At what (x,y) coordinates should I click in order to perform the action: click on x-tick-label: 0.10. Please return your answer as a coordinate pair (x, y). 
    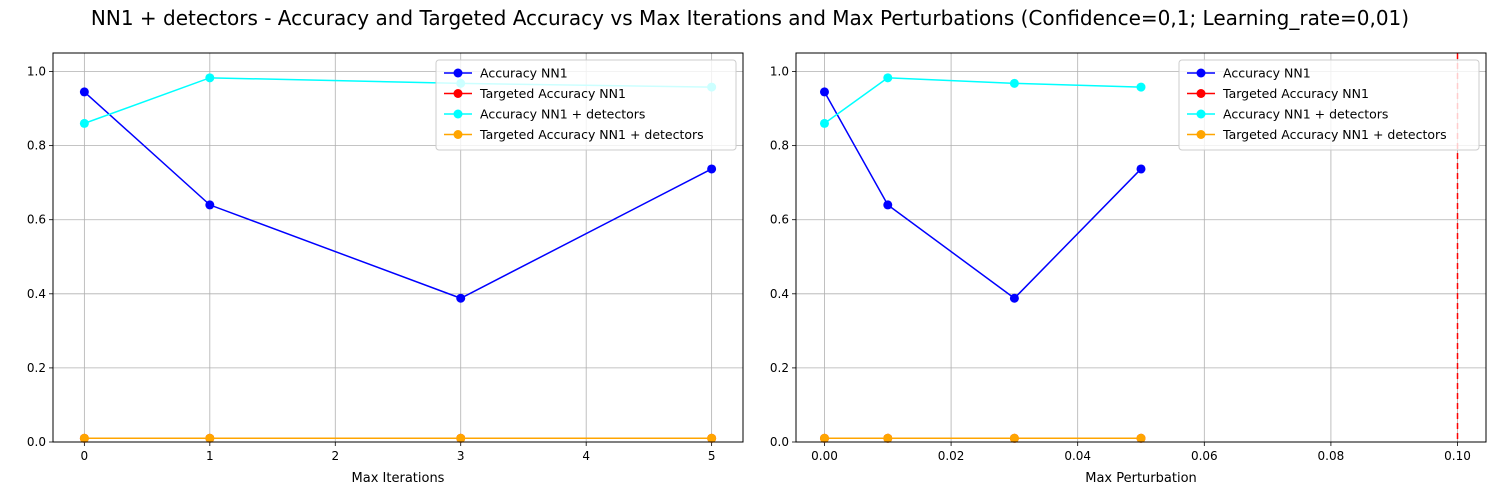
    Looking at the image, I should click on (1457, 456).